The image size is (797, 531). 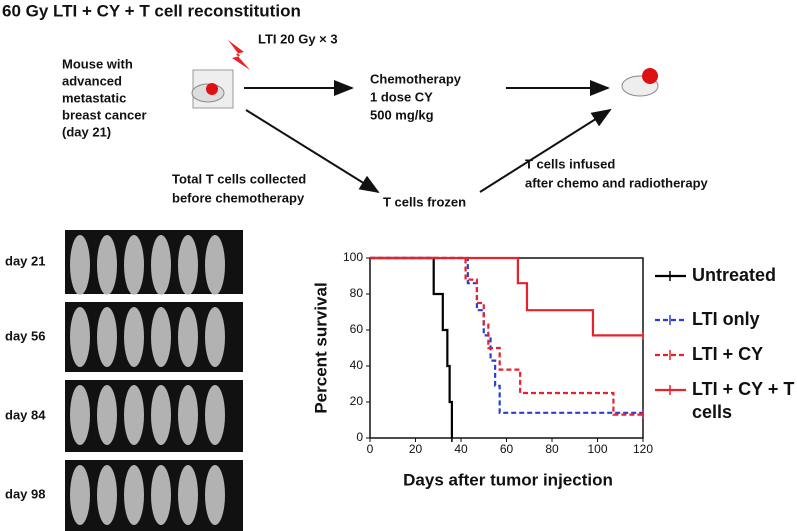 I want to click on x-tick-label: 40, so click(x=461, y=449).